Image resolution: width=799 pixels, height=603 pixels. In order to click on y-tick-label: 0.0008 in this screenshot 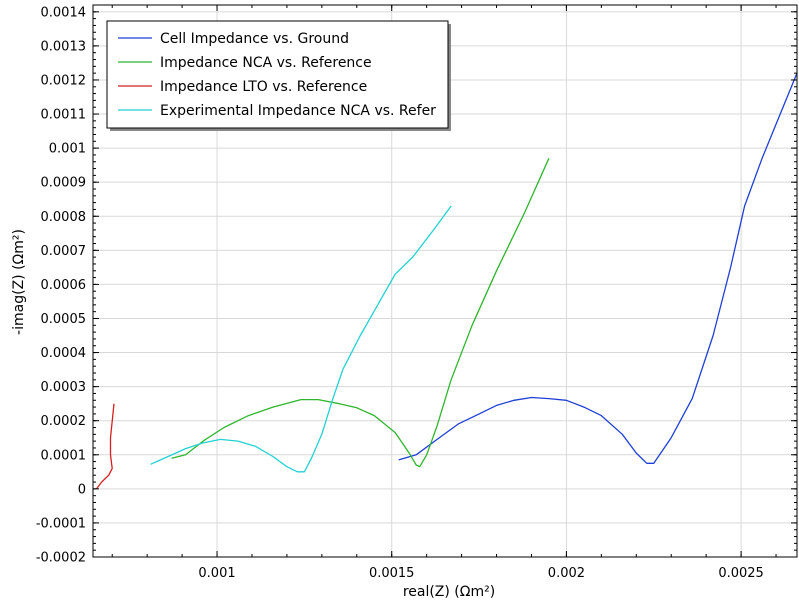, I will do `click(64, 217)`.